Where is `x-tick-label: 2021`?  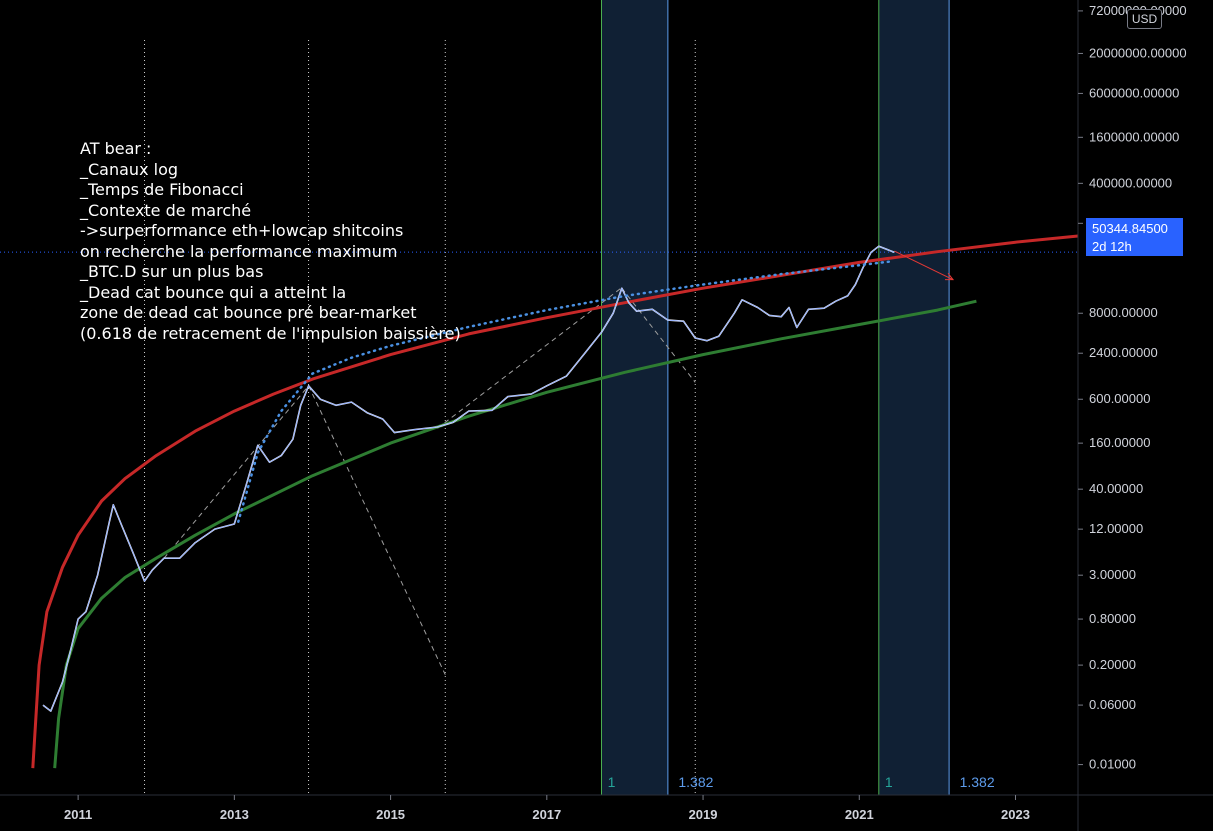 x-tick-label: 2021 is located at coordinates (859, 814).